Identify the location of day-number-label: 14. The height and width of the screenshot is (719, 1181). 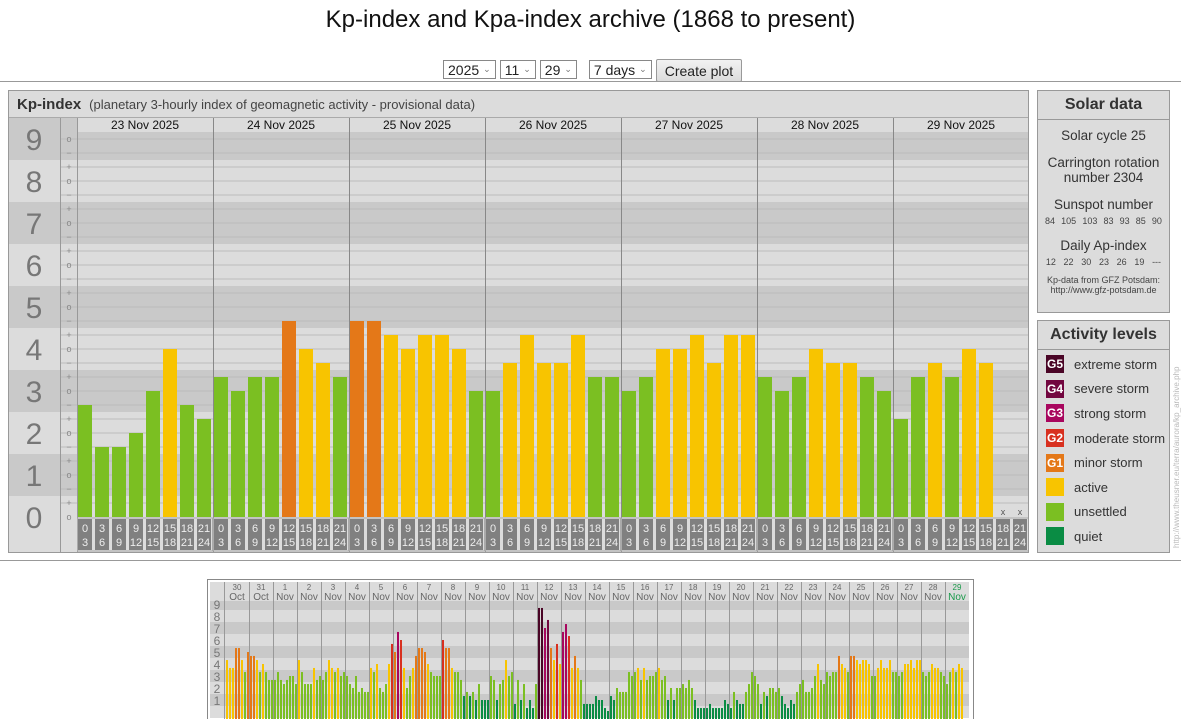
(597, 587).